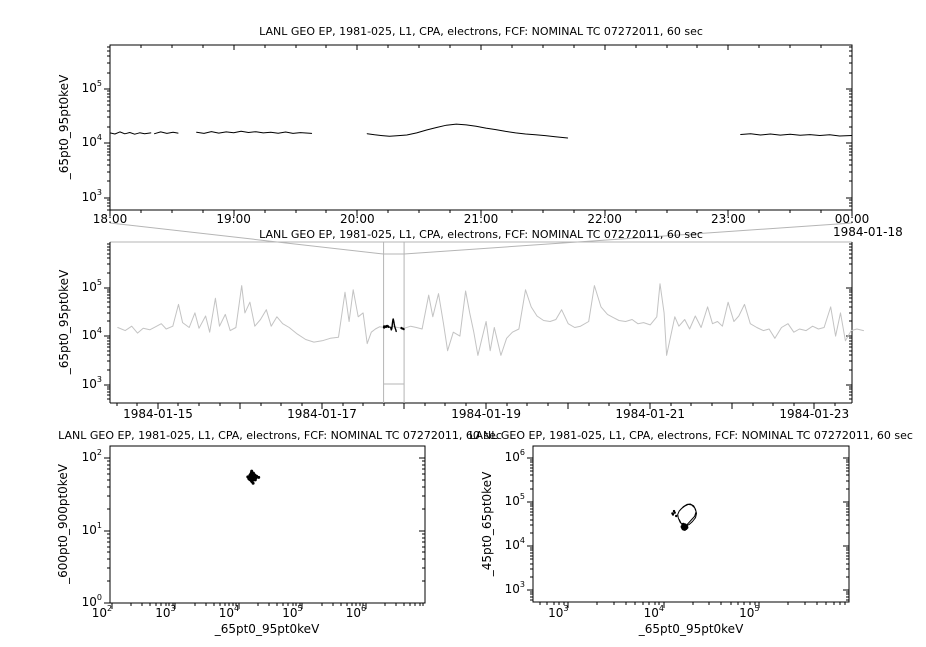 The width and height of the screenshot is (926, 647). Describe the element at coordinates (99, 597) in the screenshot. I see `tick-exponent: 0` at that location.